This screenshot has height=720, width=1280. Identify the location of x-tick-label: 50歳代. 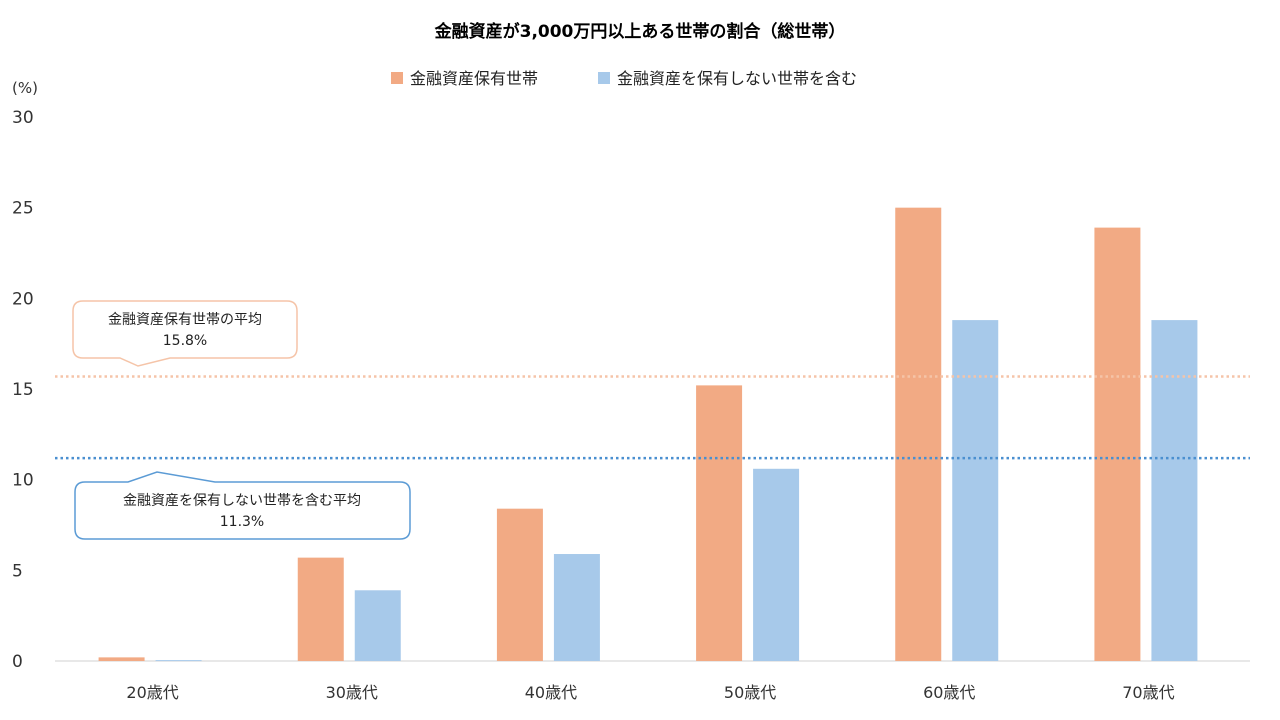
(750, 692).